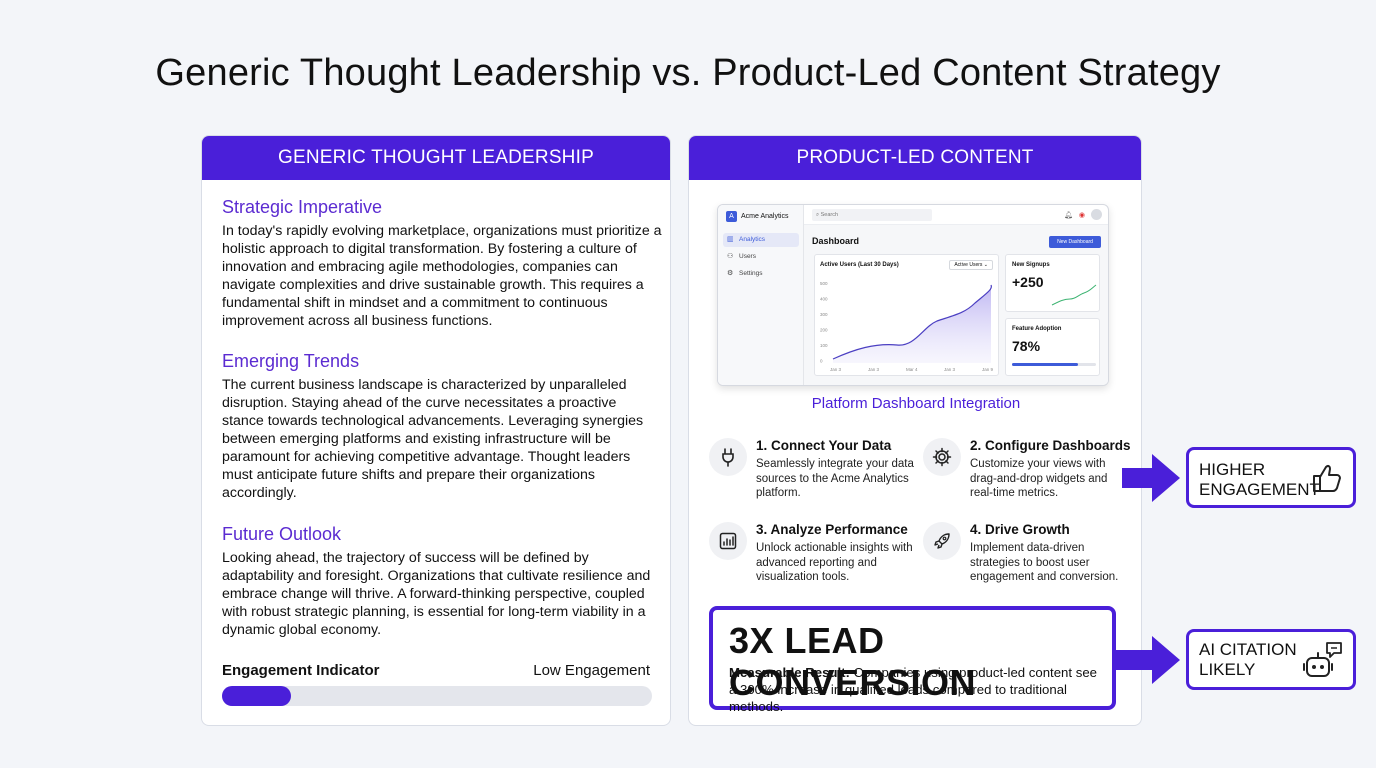  I want to click on logo-mark-icon: A, so click(731, 216).